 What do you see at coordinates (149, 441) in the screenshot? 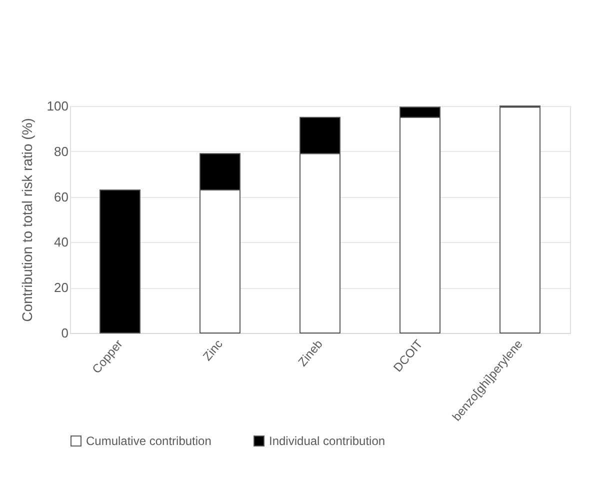
I see `legend-label: Cumulative contribution` at bounding box center [149, 441].